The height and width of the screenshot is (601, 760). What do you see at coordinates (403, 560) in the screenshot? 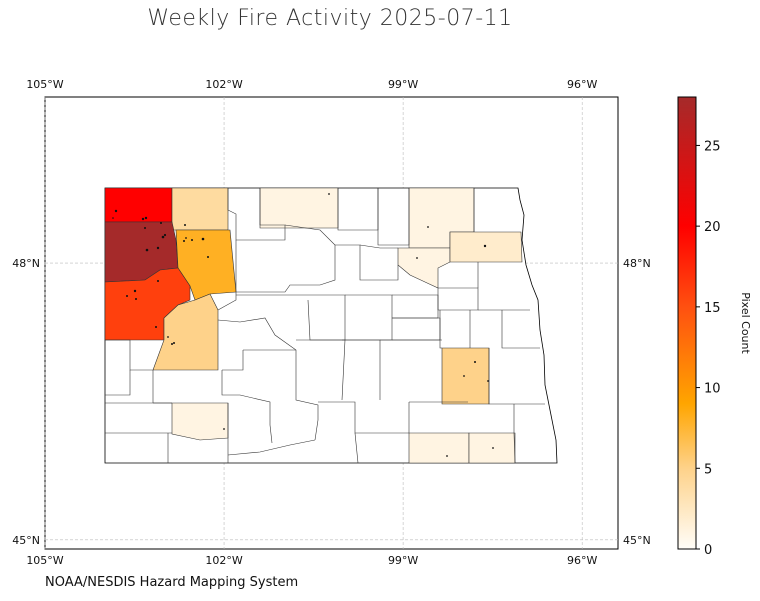
I see `lon-tick-label-bottom: 99°W` at bounding box center [403, 560].